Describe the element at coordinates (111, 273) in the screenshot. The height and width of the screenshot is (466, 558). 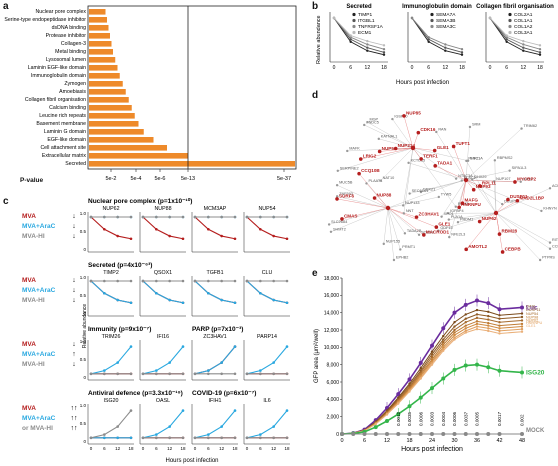
I see `panel-c-gene-label: TIMP2` at that location.